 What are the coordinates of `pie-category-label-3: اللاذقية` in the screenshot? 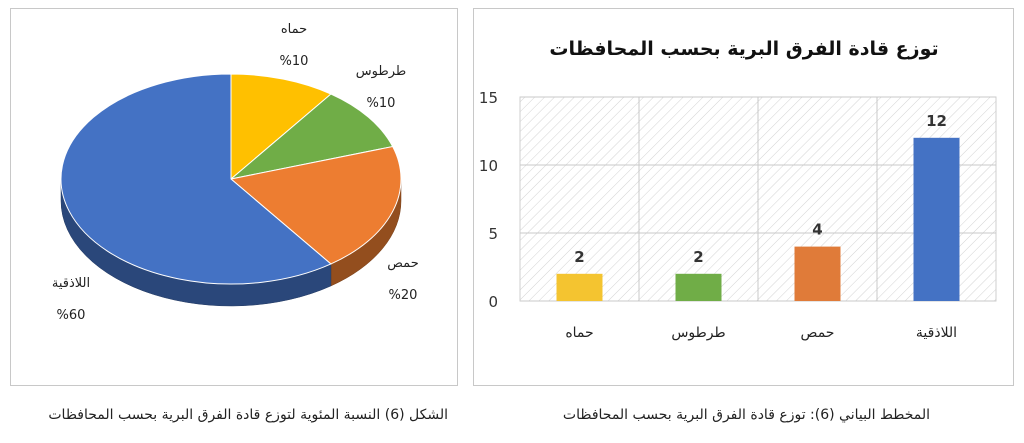 It's located at (71, 283).